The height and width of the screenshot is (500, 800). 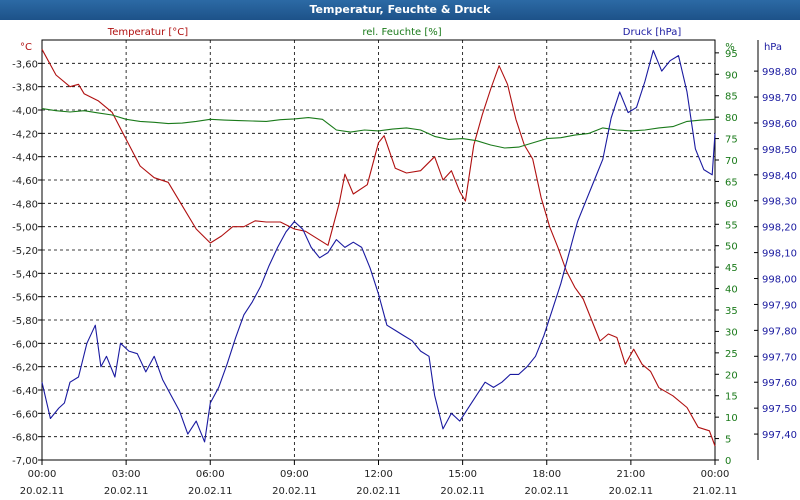 What do you see at coordinates (25, 344) in the screenshot?
I see `temperature-tick-label: -6,00` at bounding box center [25, 344].